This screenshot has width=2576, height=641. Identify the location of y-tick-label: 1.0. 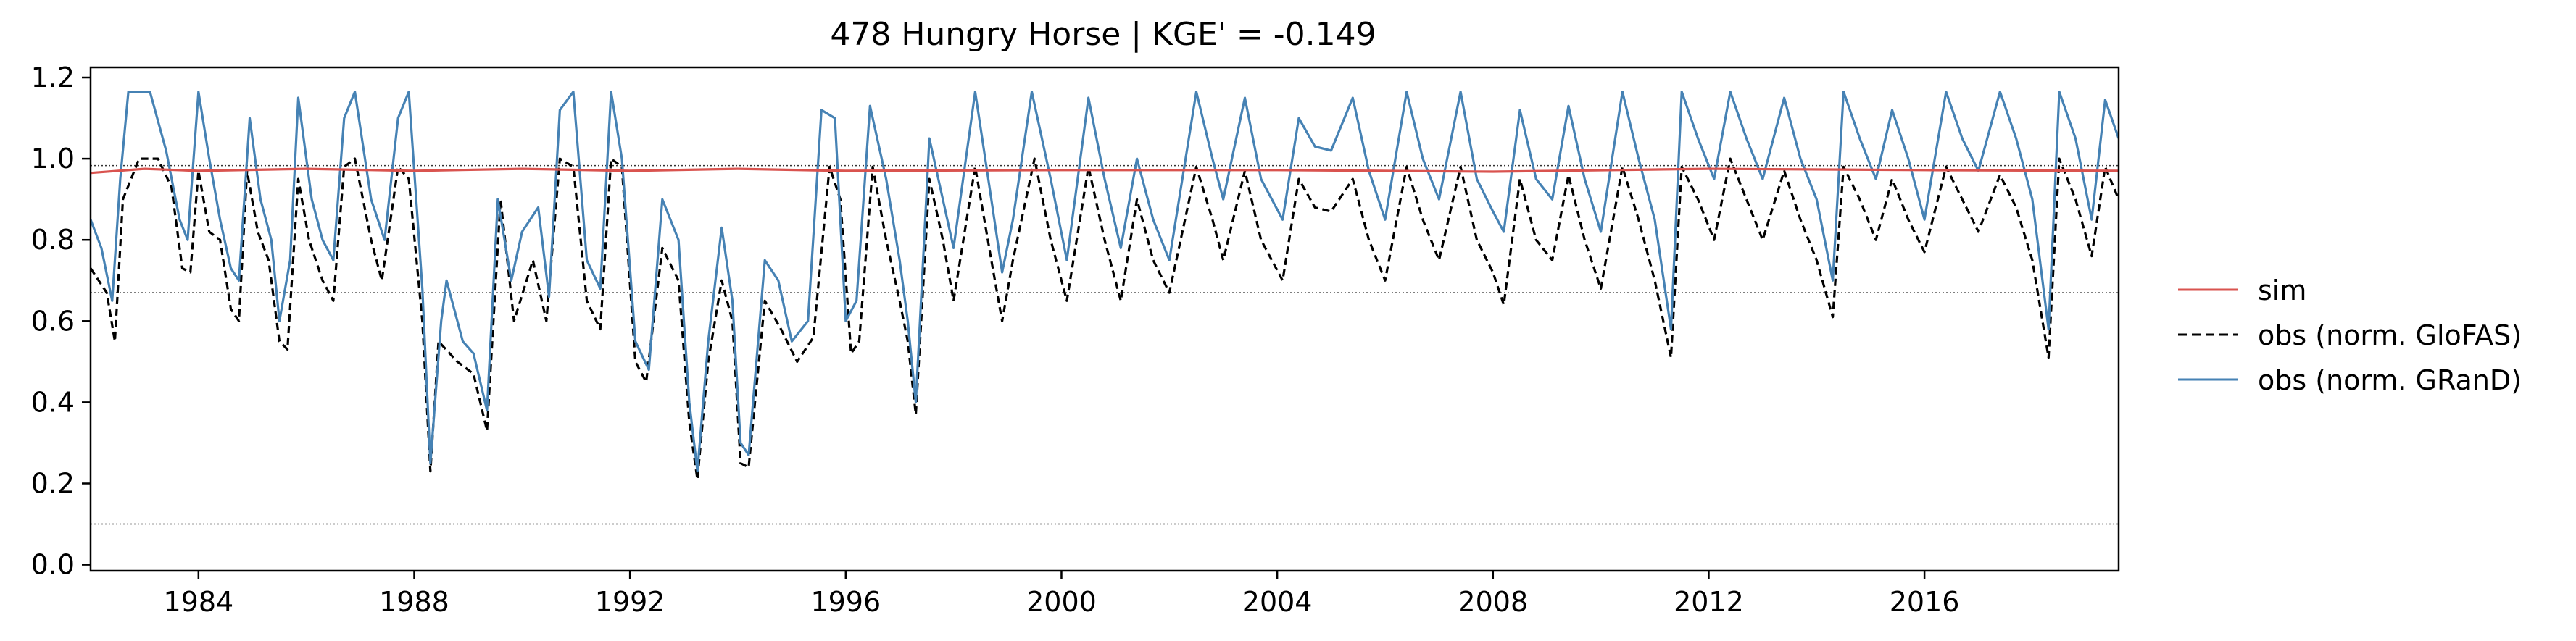
(53, 159).